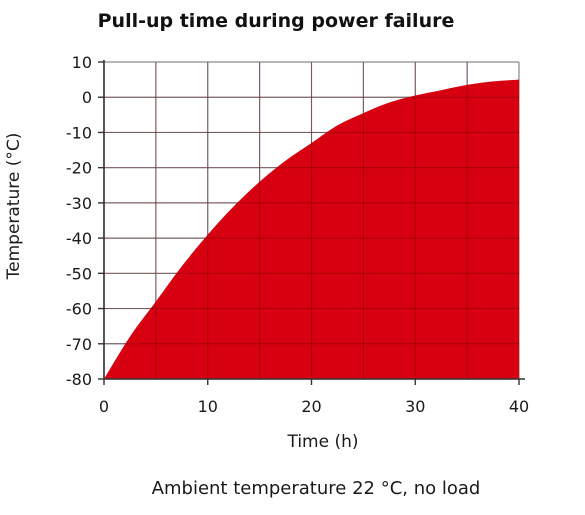 This screenshot has width=585, height=515. I want to click on y-tick-label: -20, so click(79, 168).